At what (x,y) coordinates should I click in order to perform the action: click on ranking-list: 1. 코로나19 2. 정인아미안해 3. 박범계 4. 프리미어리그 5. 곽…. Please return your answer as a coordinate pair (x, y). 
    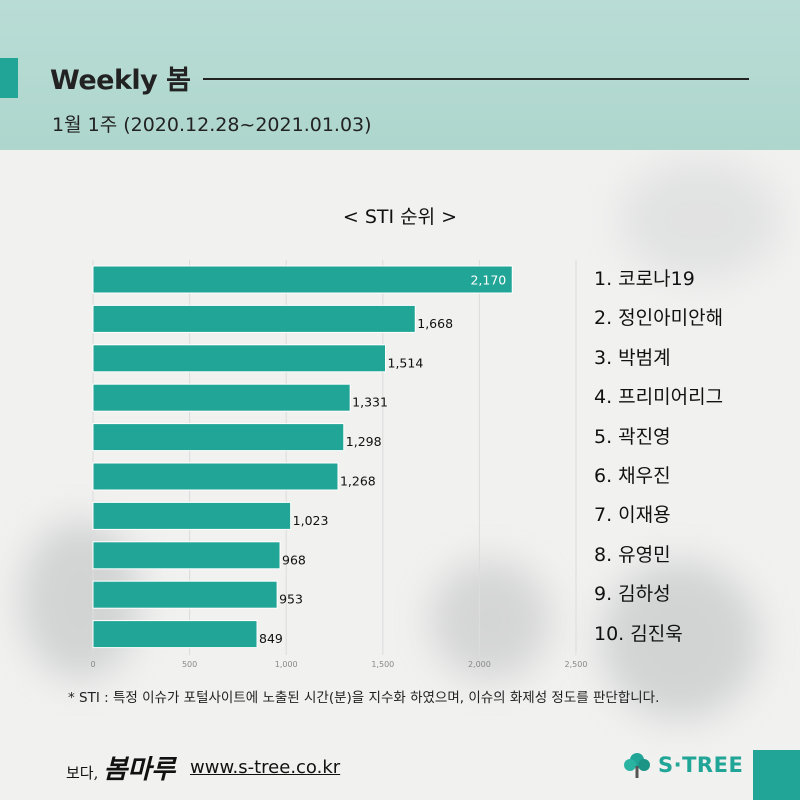
    Looking at the image, I should click on (658, 461).